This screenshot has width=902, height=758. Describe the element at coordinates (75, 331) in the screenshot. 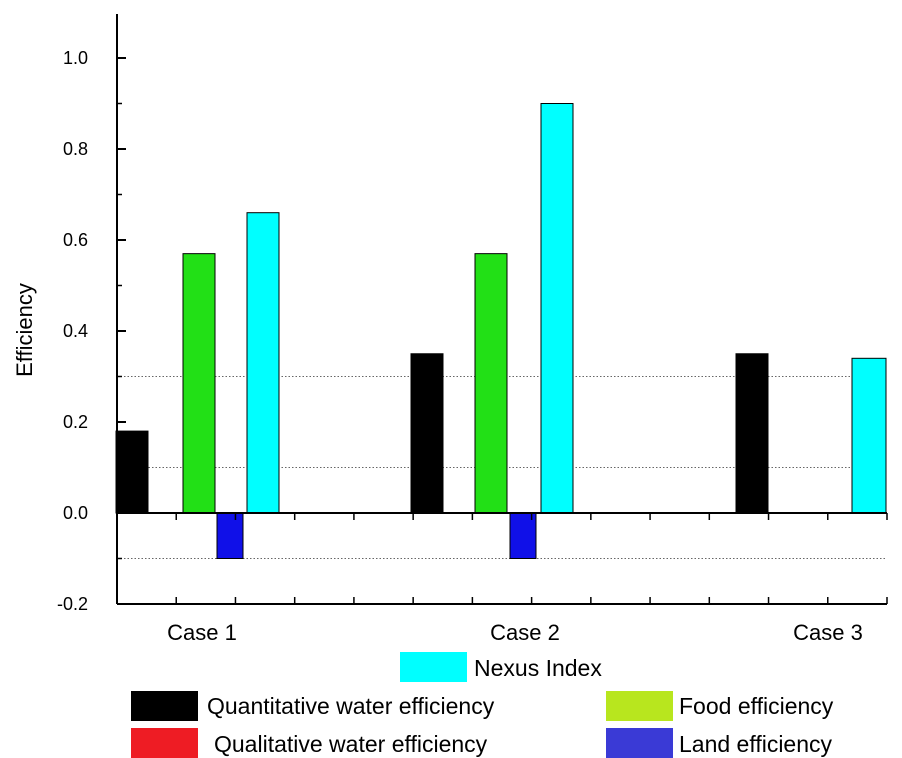

I see `y-tick-label: 0.4` at that location.